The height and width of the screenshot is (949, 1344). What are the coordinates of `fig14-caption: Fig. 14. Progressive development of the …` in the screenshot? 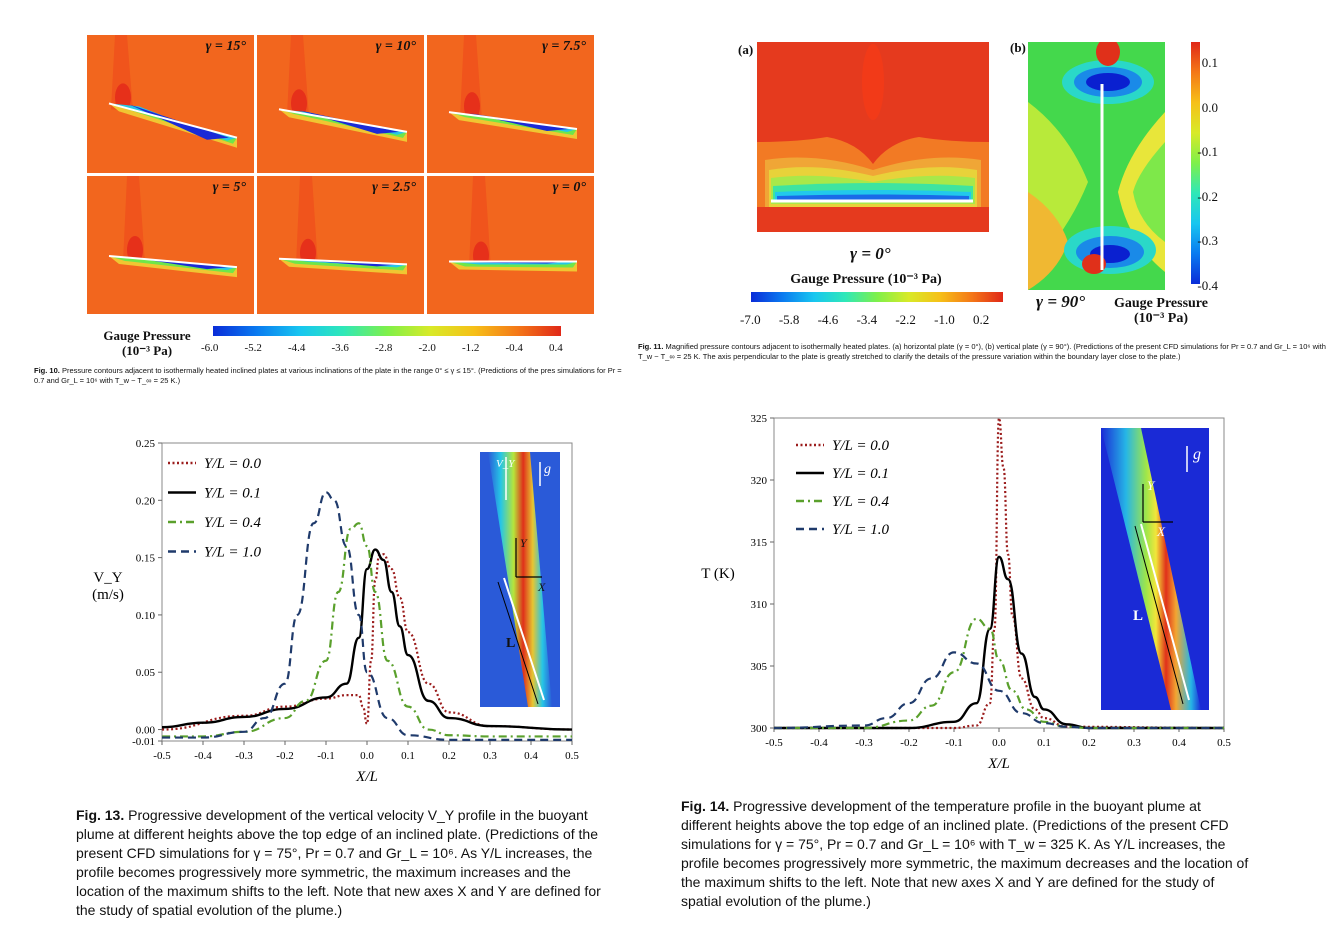 It's located at (966, 854).